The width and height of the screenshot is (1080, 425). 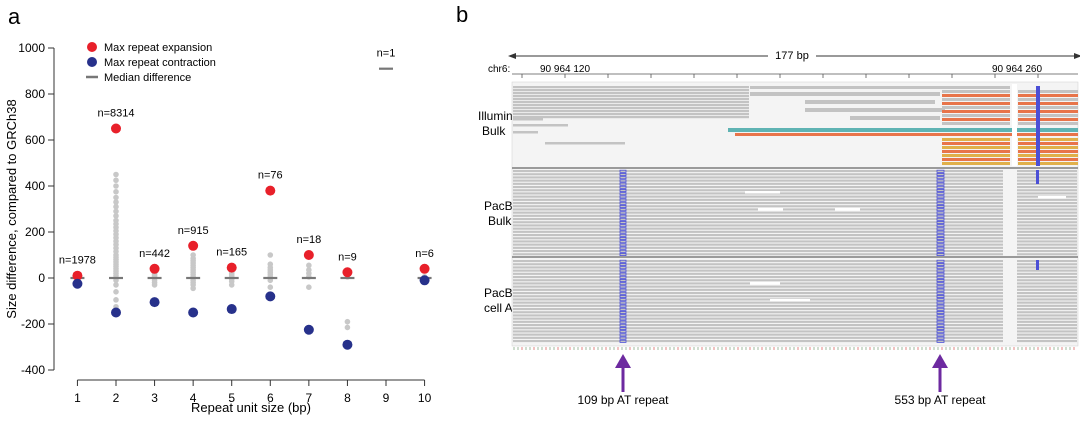 I want to click on distribution-points, so click(x=251, y=251).